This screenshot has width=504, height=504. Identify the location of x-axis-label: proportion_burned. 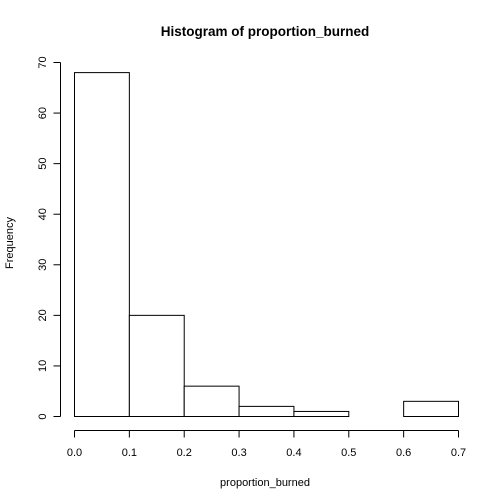
(265, 483).